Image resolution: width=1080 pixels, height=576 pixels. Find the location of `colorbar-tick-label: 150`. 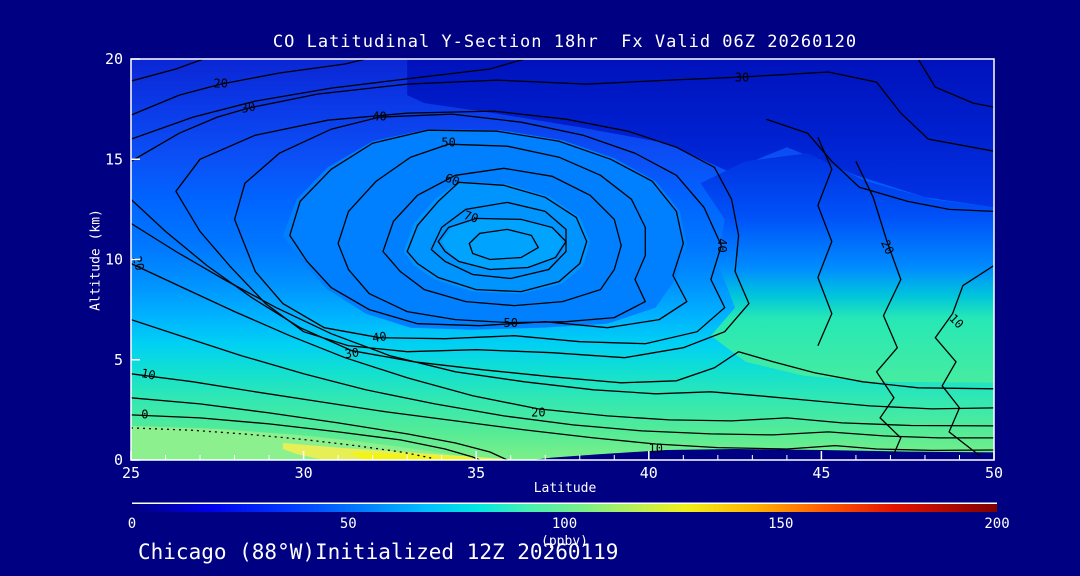

colorbar-tick-label: 150 is located at coordinates (780, 524).